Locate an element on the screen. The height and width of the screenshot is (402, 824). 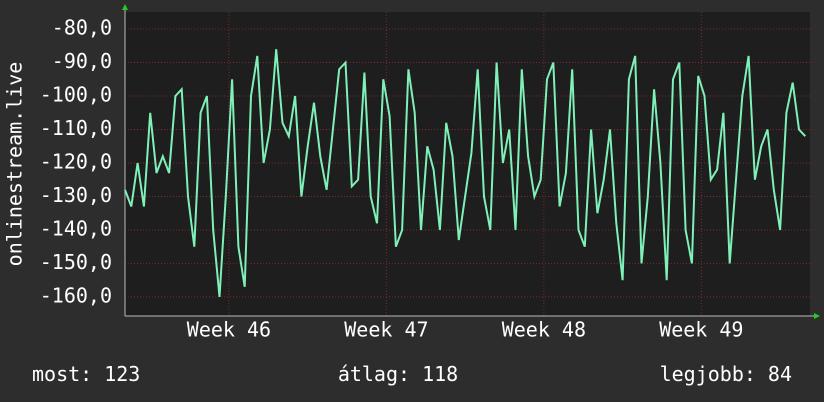
y-tick-label: -140,0 is located at coordinates (76, 228).